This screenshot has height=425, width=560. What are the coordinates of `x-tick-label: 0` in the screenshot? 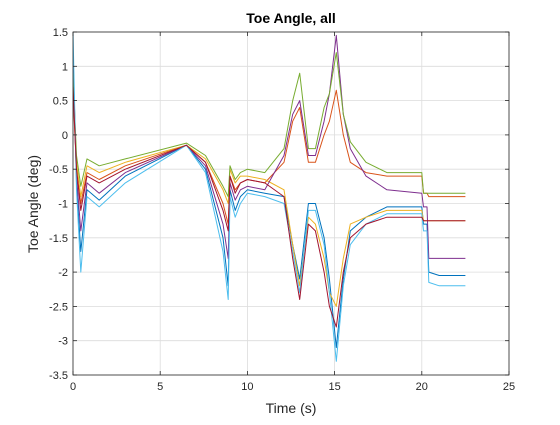 It's located at (73, 387).